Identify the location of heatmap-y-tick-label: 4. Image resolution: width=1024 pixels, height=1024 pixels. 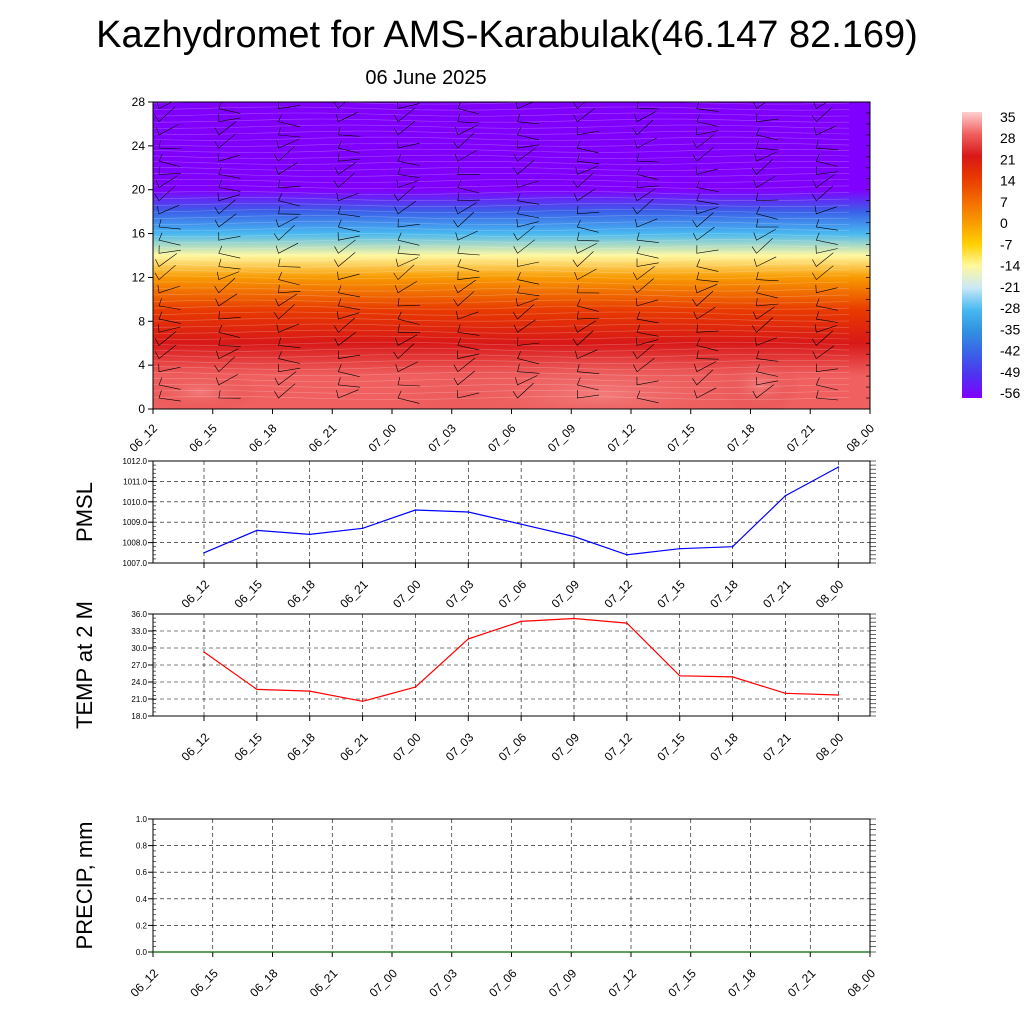
(141, 365).